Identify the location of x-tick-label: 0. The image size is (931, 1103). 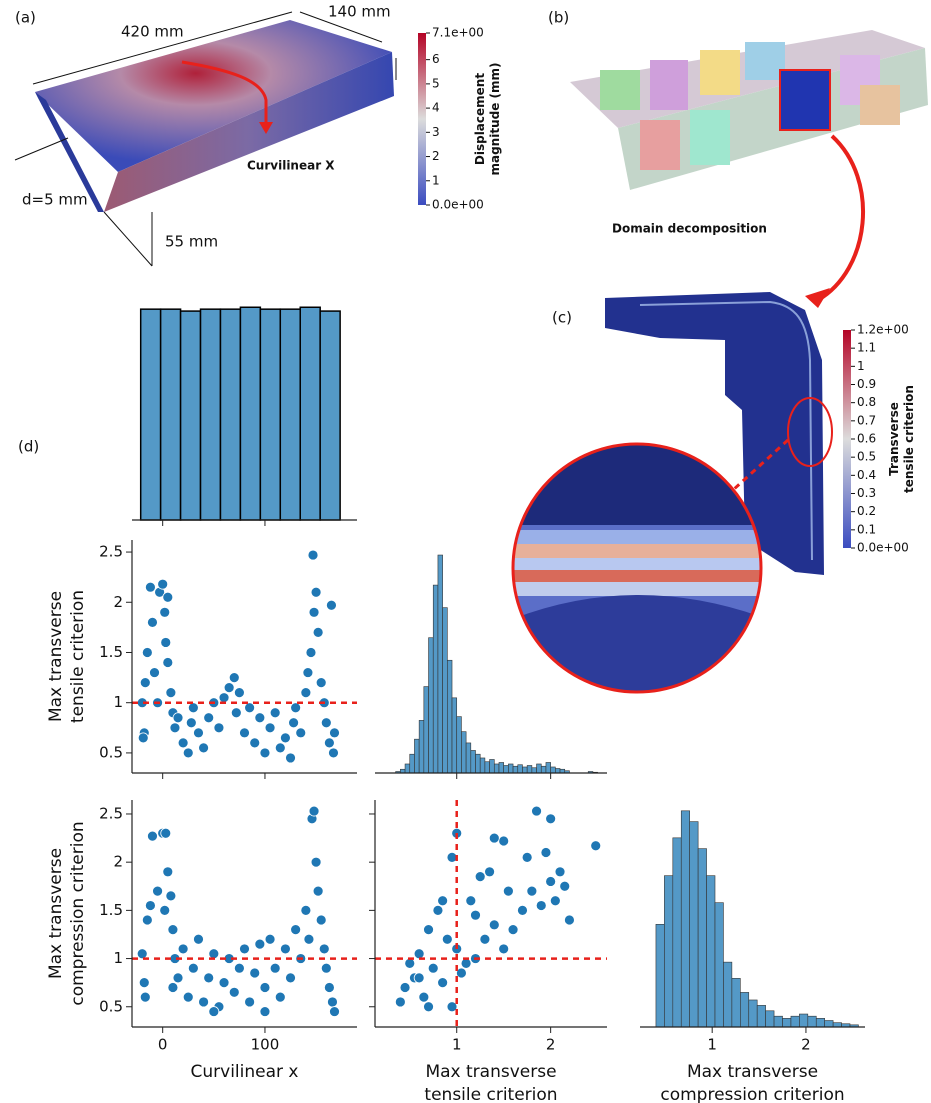
(163, 1045).